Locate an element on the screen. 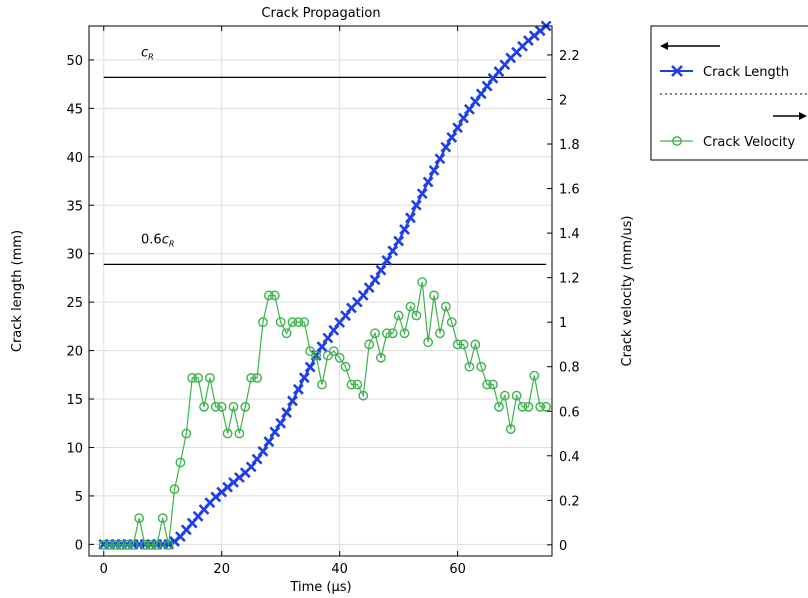 This screenshot has height=598, width=808. left-tick-label: 5 is located at coordinates (79, 497).